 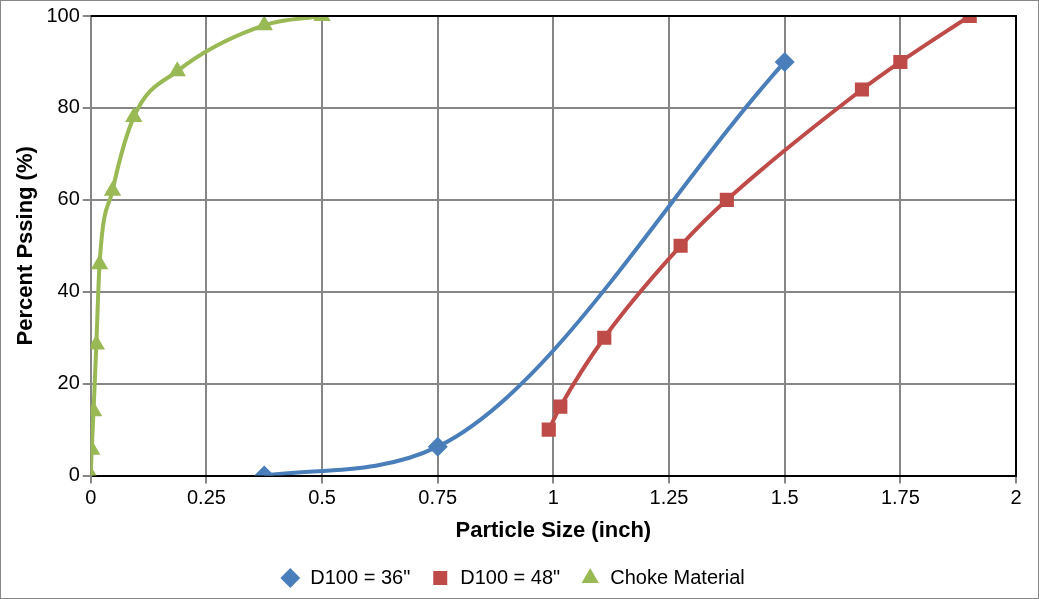 I want to click on x-tick-label: 0.75, so click(x=438, y=497).